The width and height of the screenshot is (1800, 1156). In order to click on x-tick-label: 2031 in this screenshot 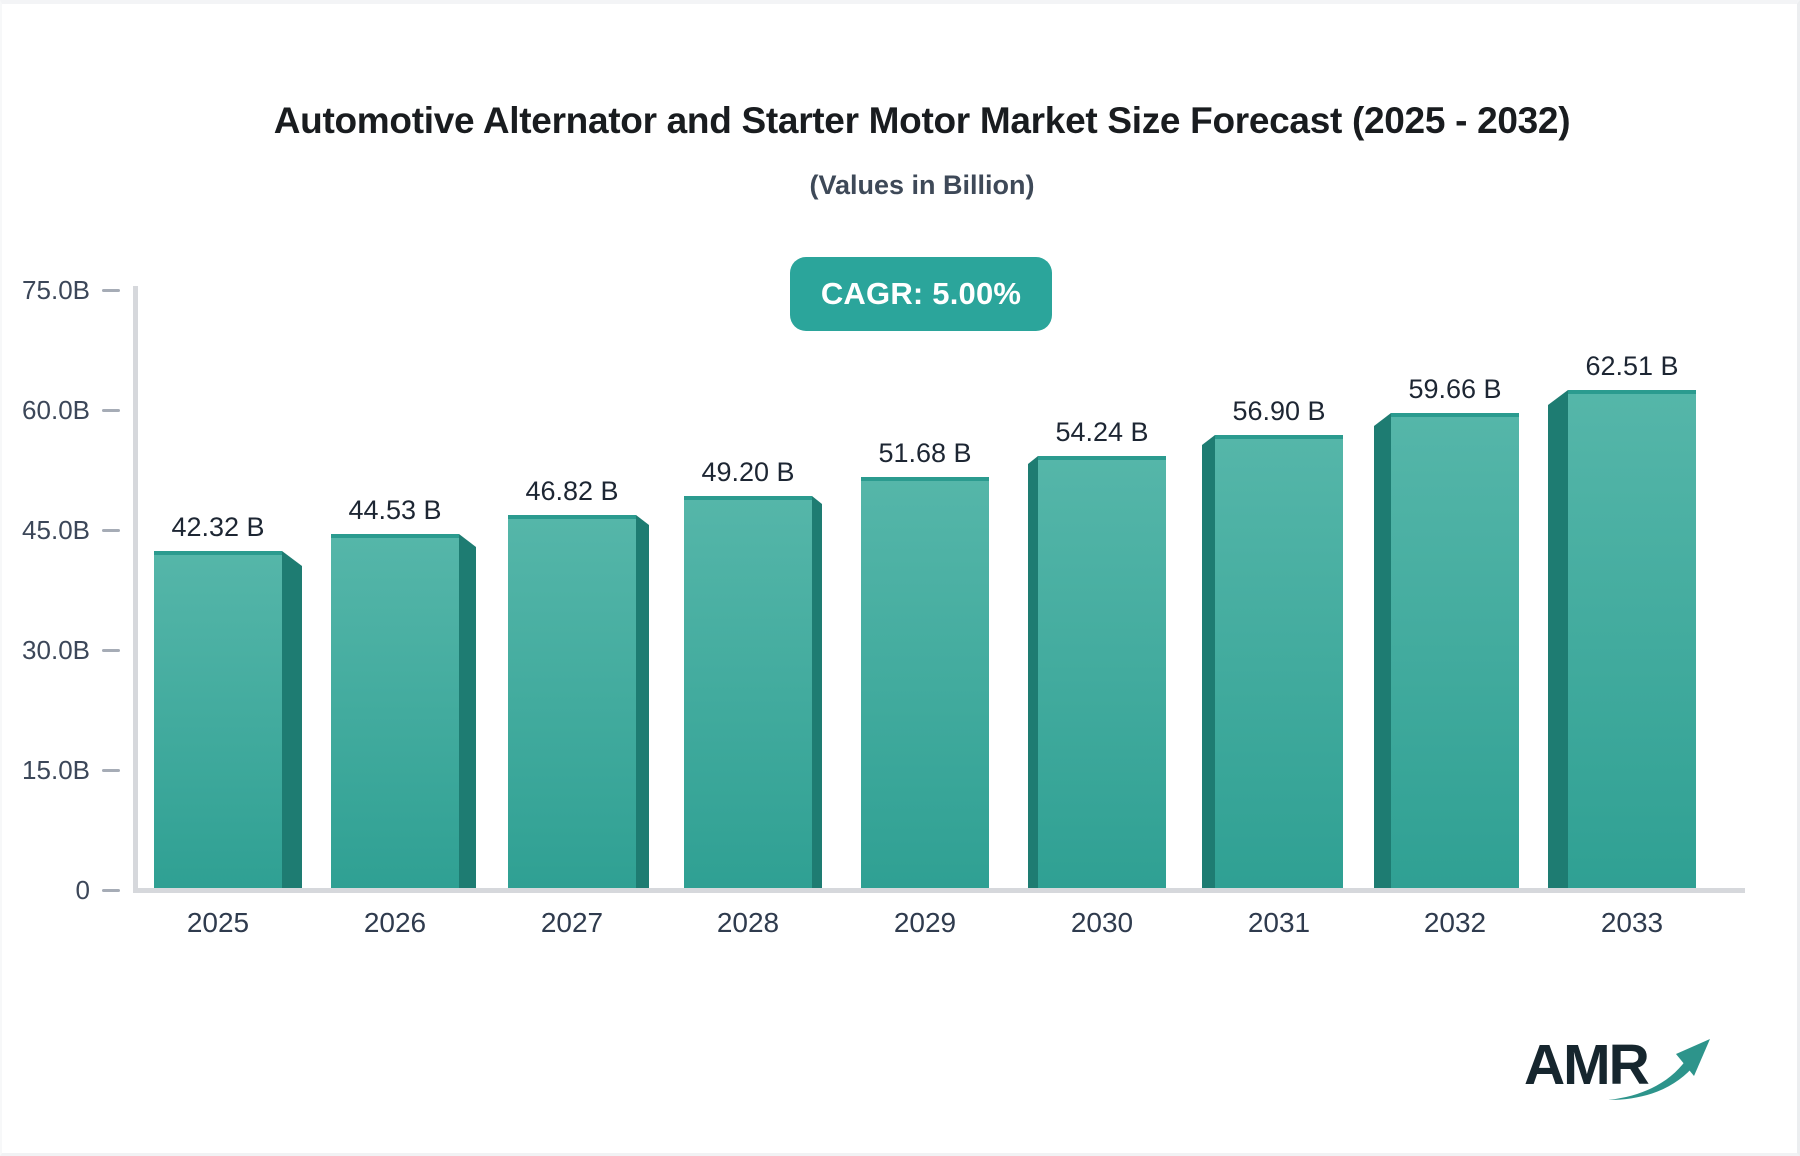, I will do `click(1279, 922)`.